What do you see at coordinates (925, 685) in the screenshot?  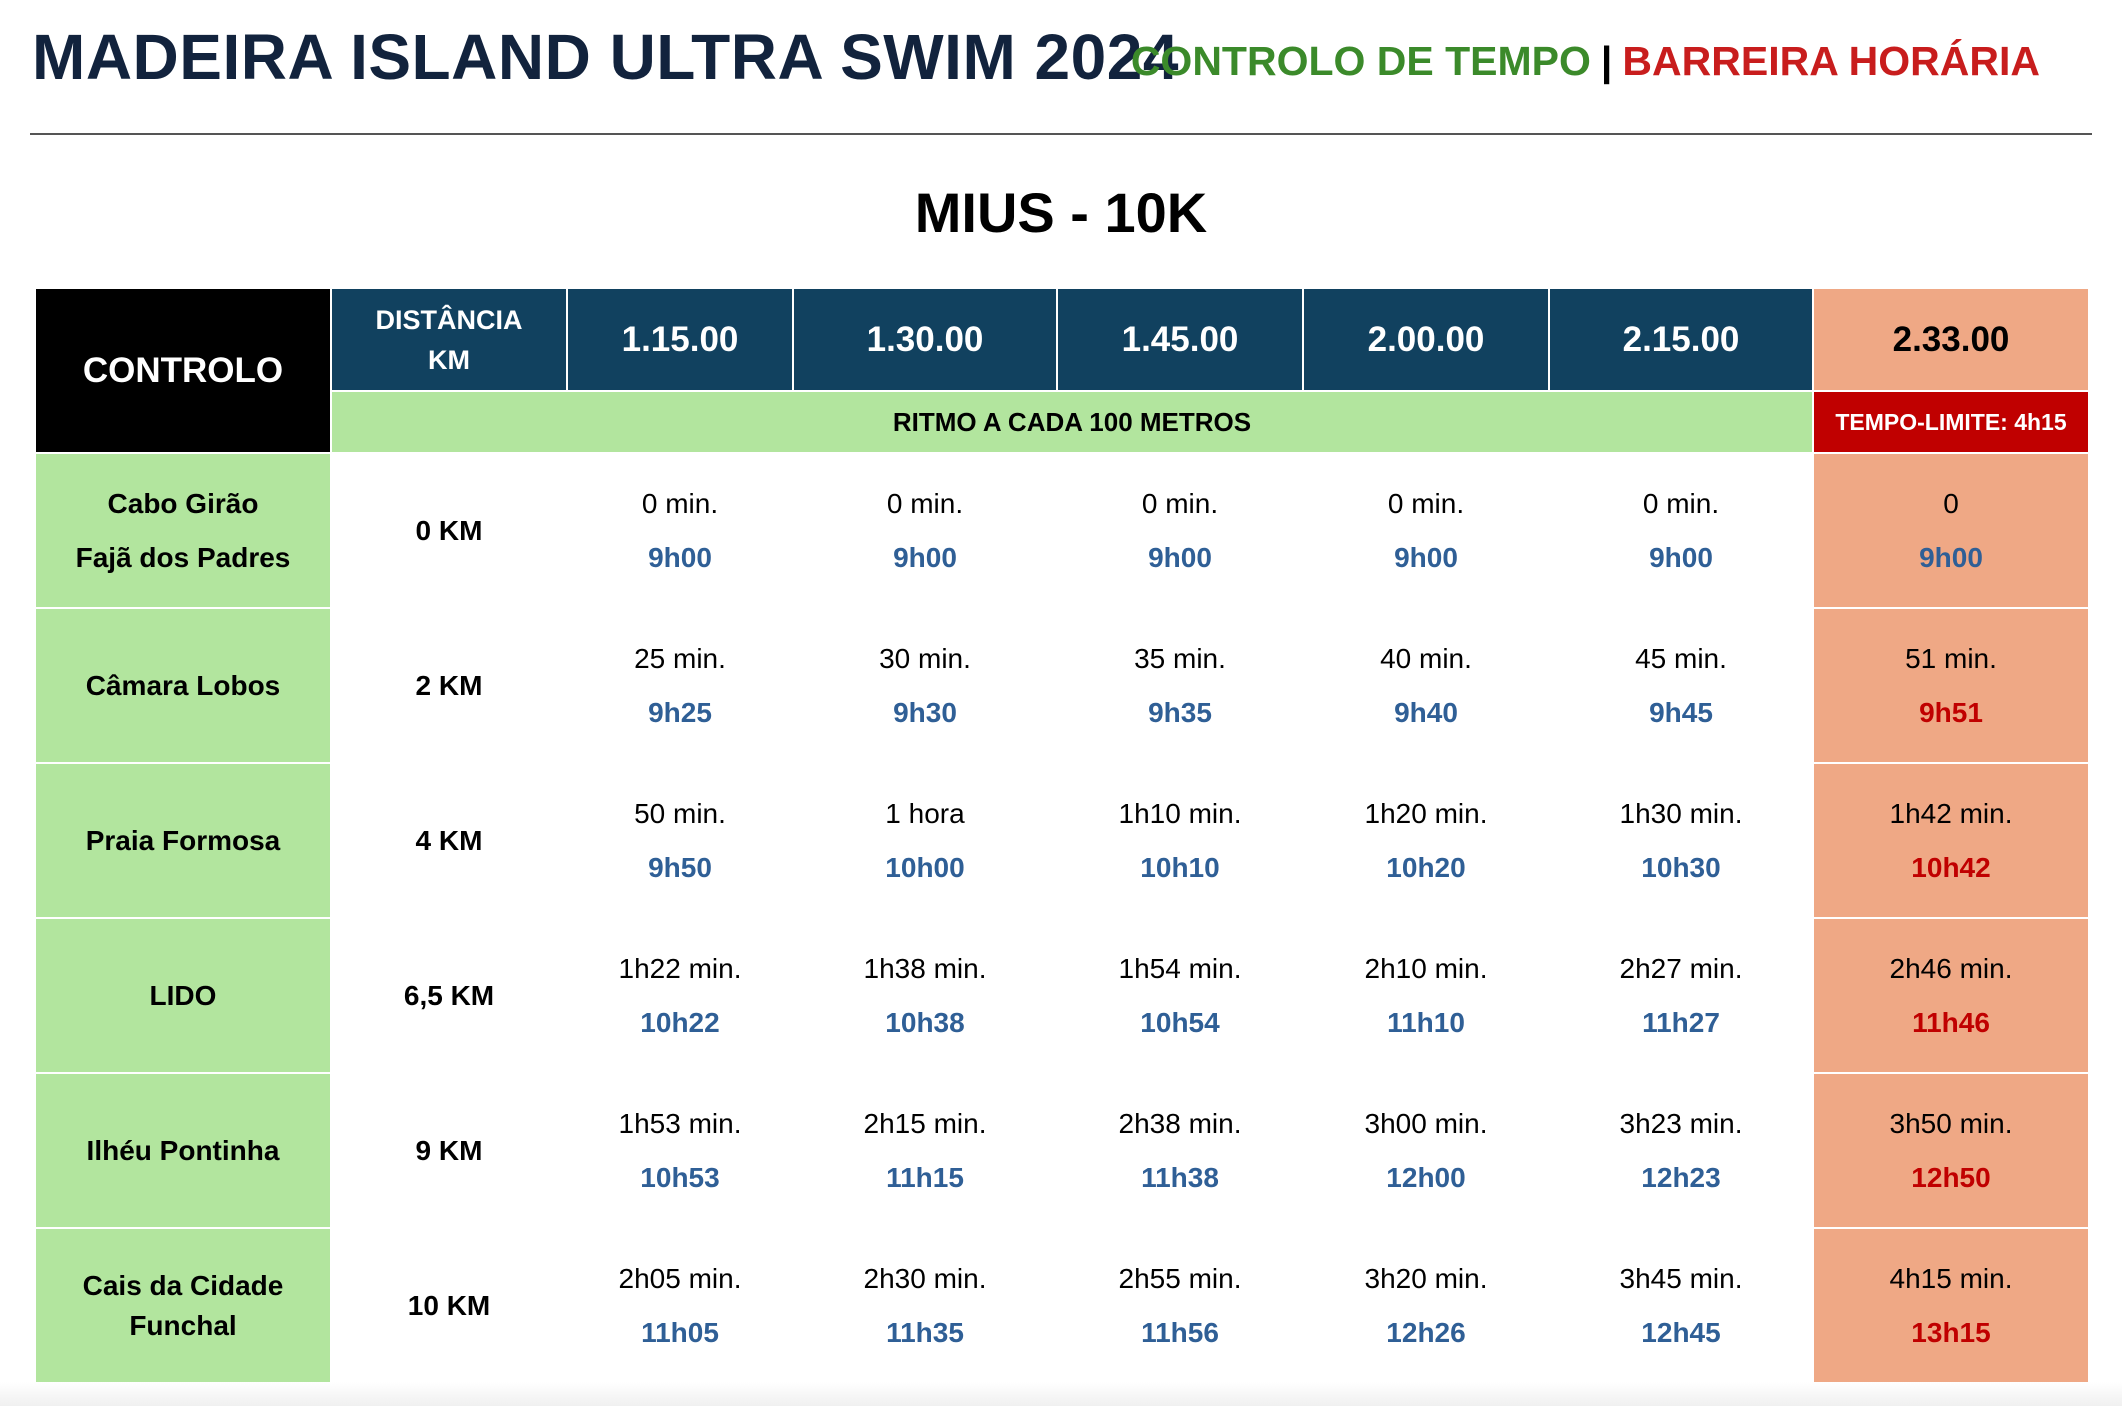 I see `split-cell: 30 min. 9h30` at bounding box center [925, 685].